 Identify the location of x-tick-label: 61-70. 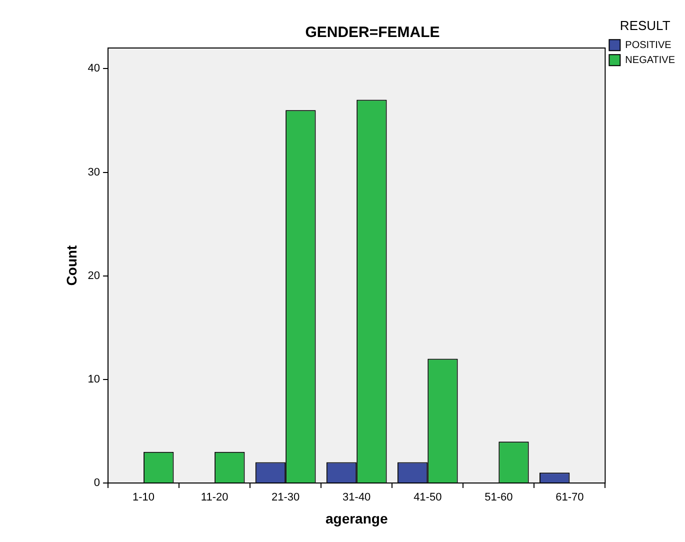
(570, 498).